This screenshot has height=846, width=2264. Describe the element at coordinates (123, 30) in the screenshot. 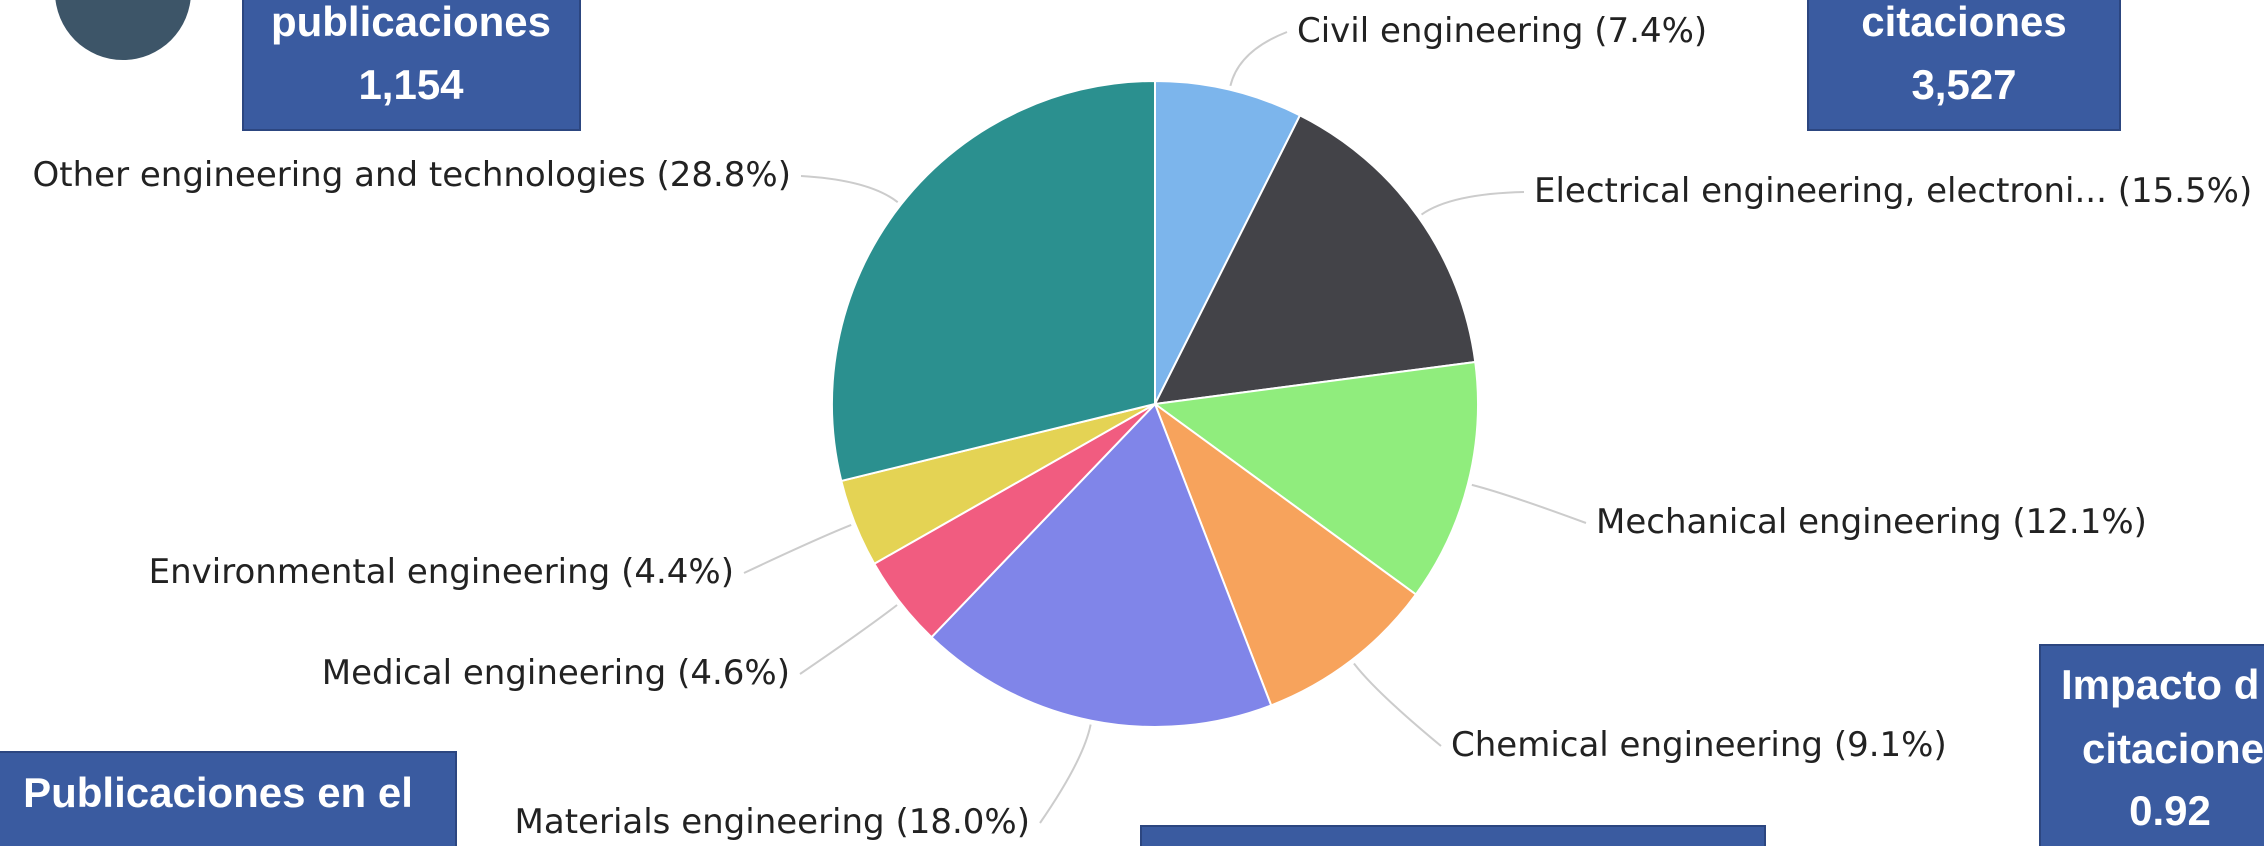

I see `avatar-circle` at that location.